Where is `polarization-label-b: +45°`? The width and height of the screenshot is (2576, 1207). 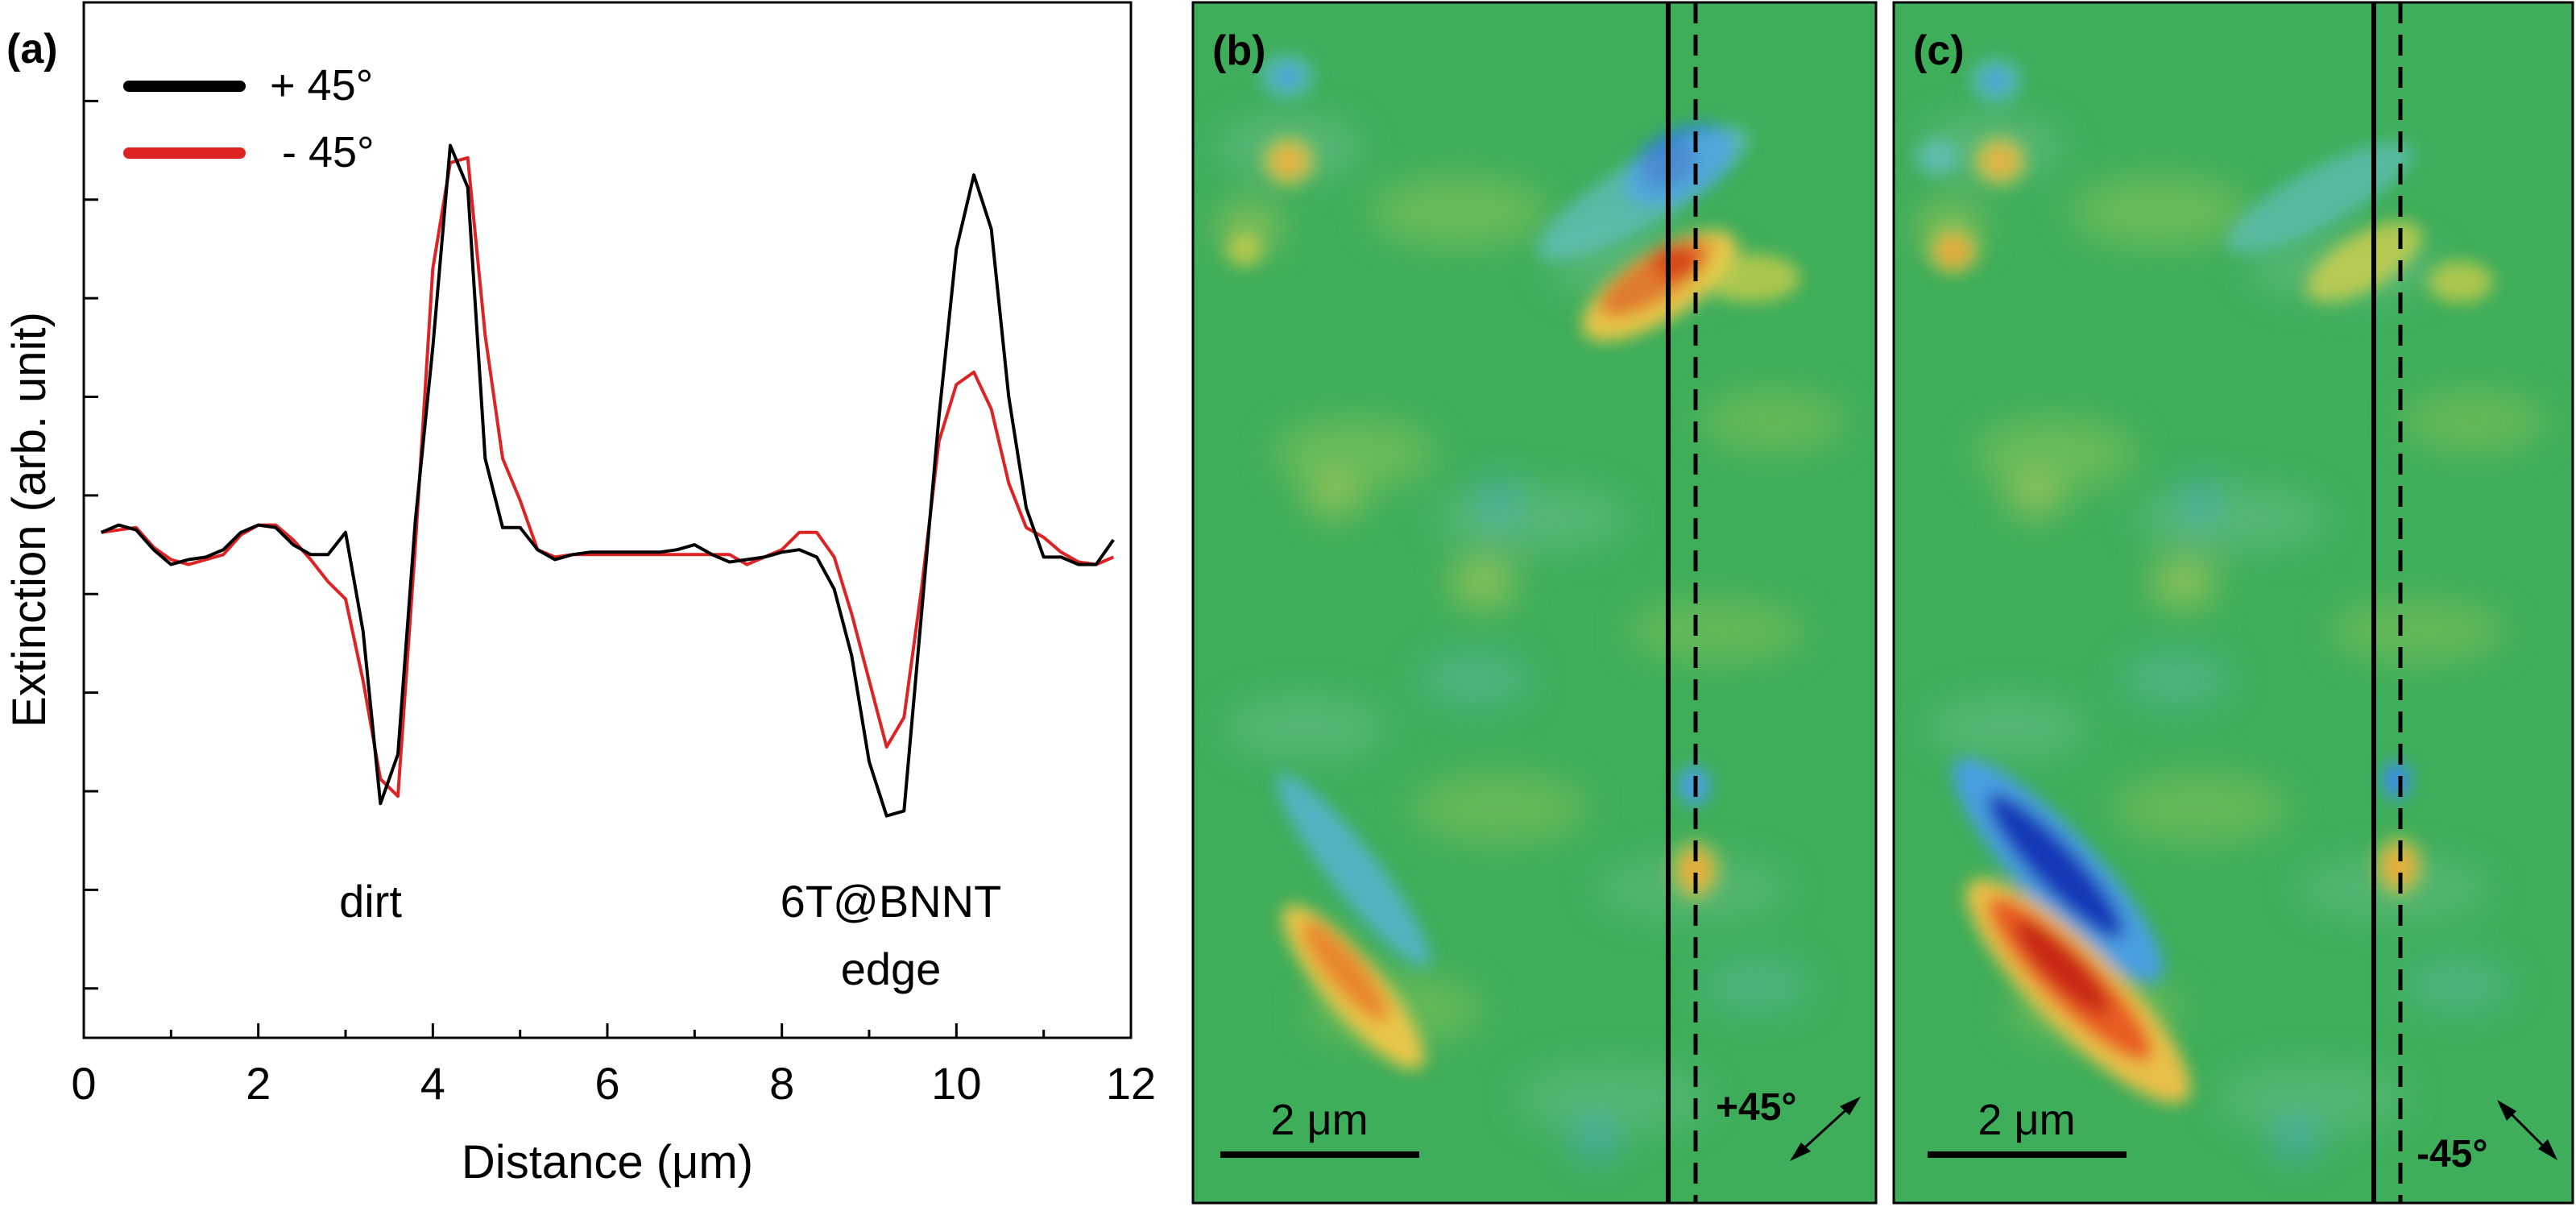 polarization-label-b: +45° is located at coordinates (1756, 1107).